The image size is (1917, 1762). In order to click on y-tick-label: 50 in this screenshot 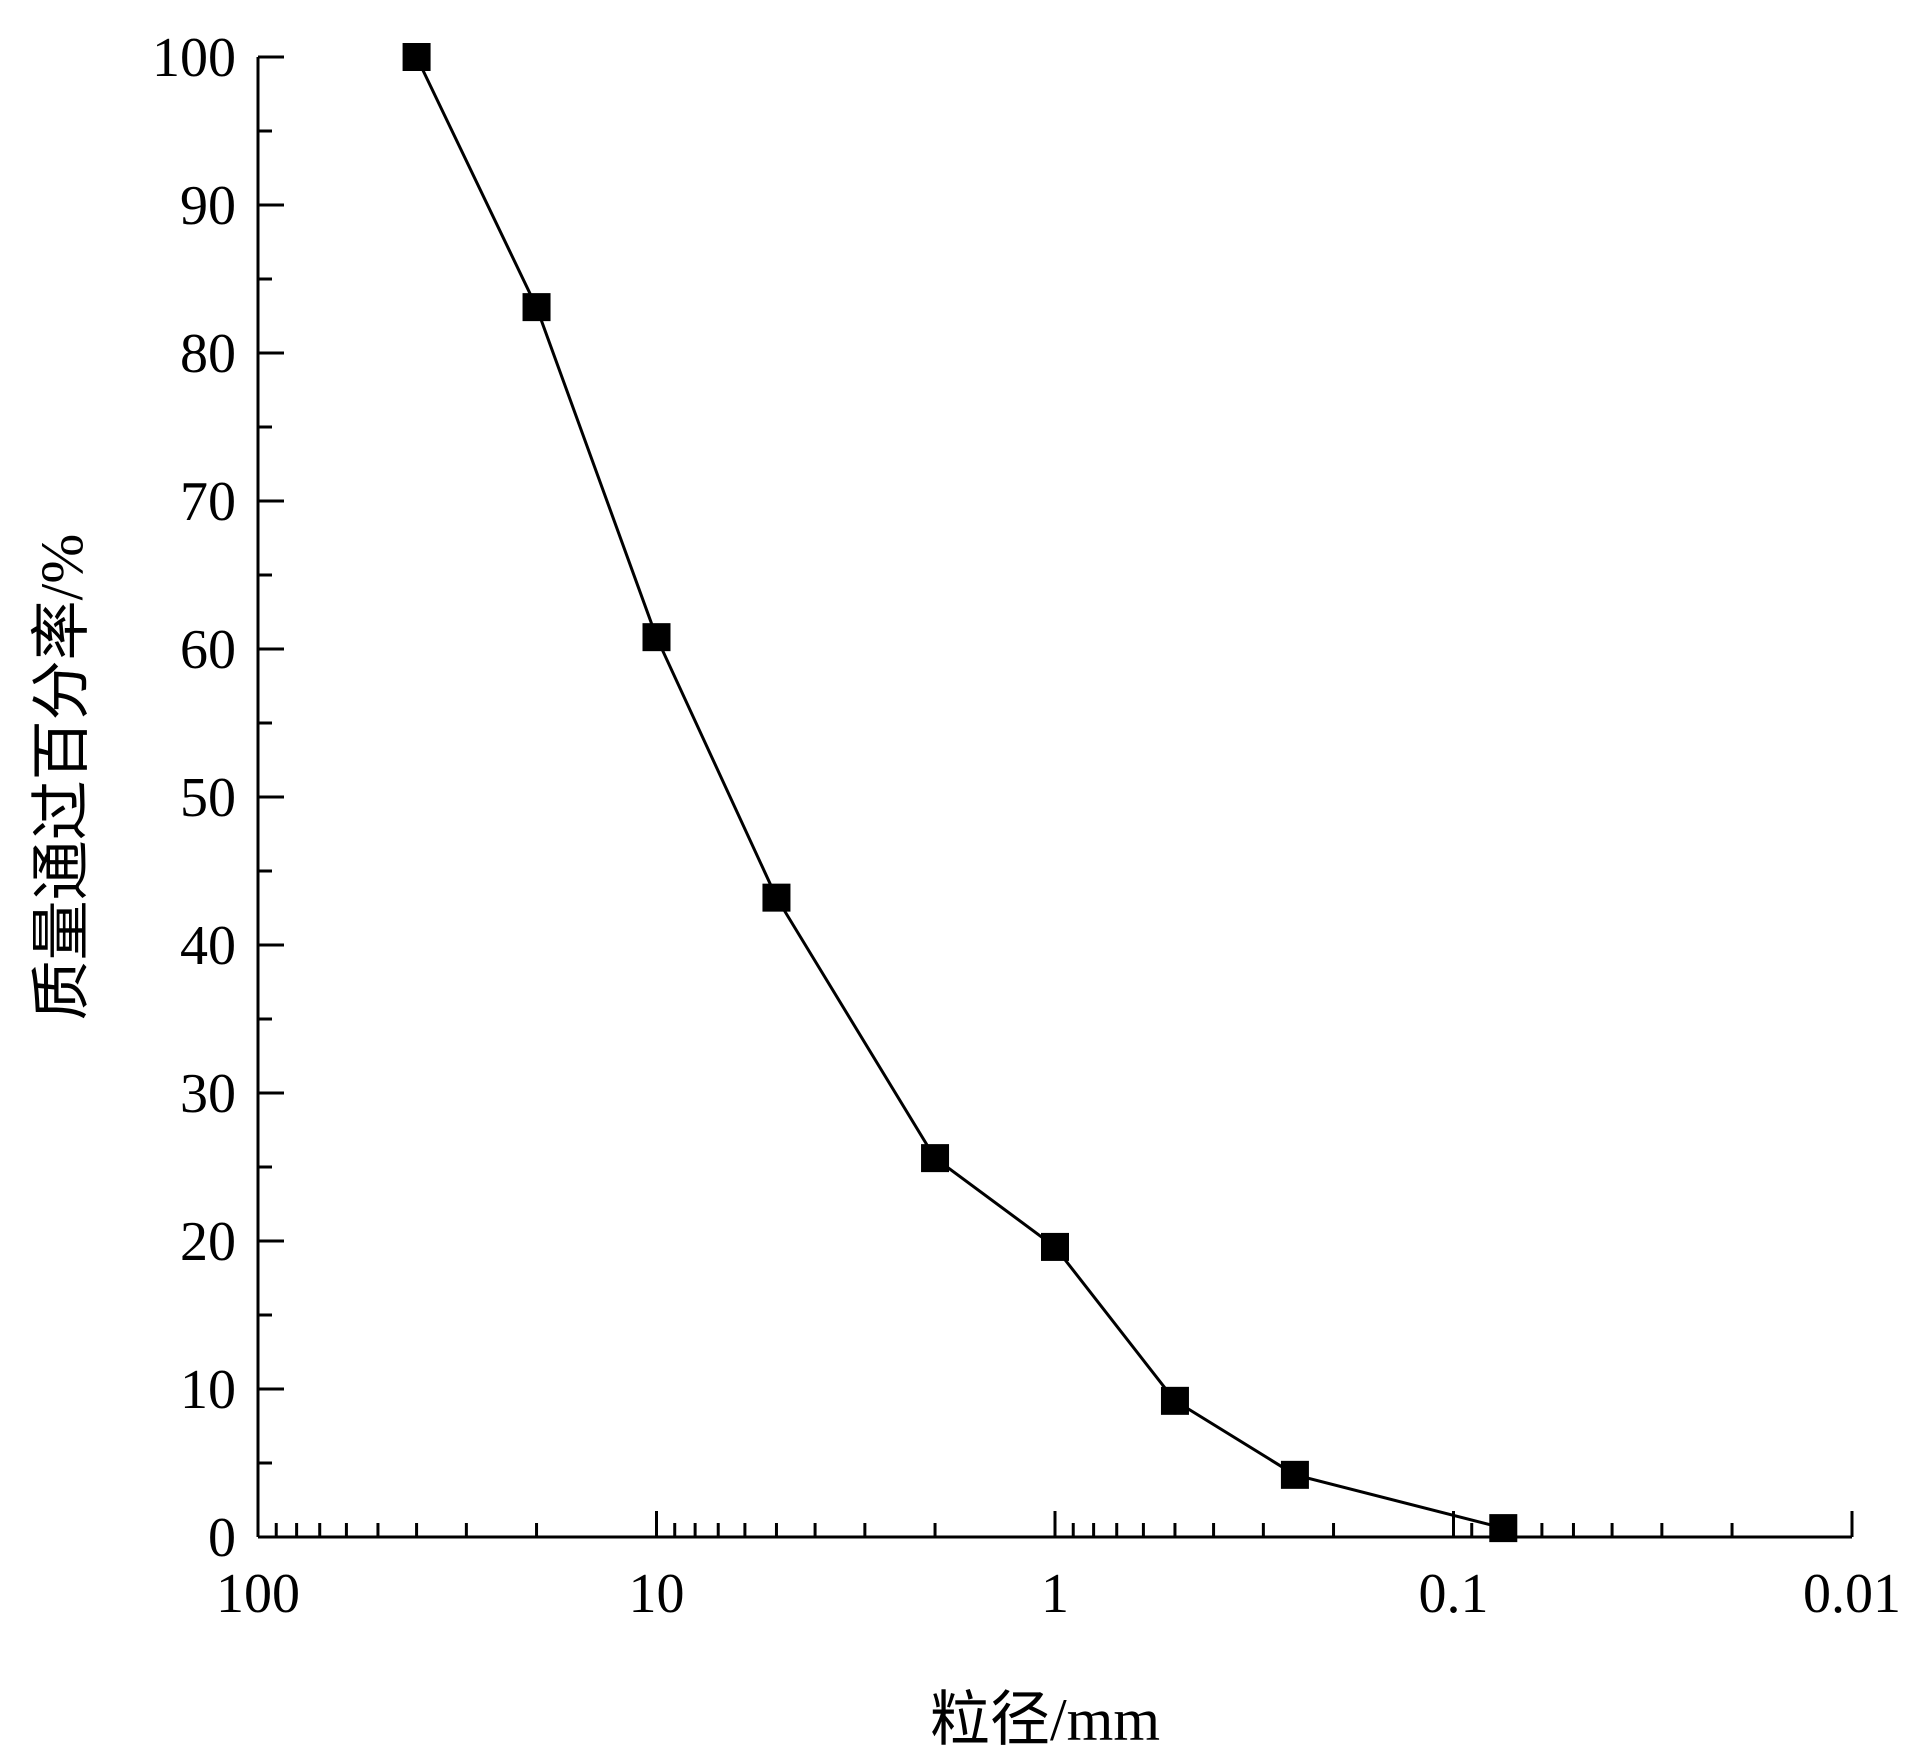, I will do `click(208, 798)`.